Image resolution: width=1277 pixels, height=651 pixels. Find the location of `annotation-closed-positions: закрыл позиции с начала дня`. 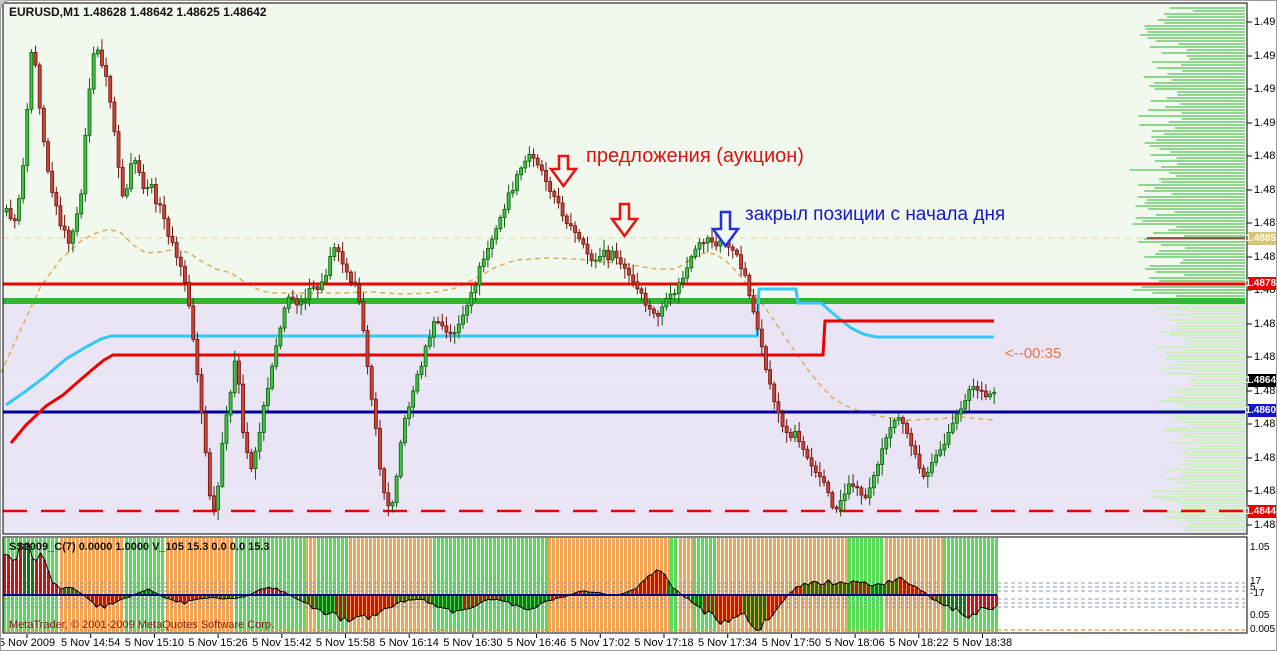

annotation-closed-positions: закрыл позиции с начала дня is located at coordinates (875, 214).